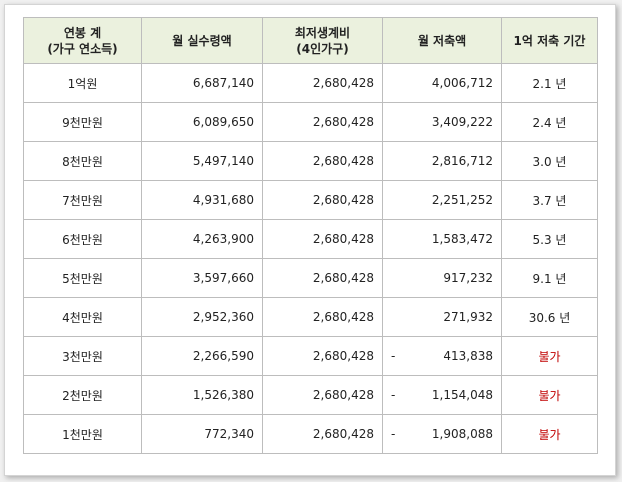 The width and height of the screenshot is (622, 482). Describe the element at coordinates (442, 317) in the screenshot. I see `savings-cell: 271,932` at that location.